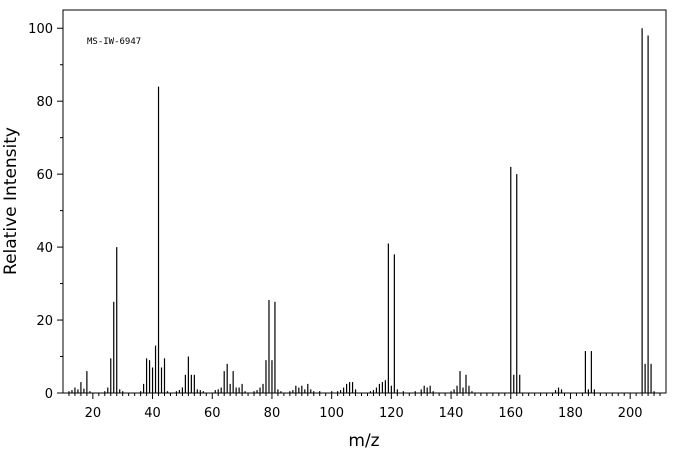 The image size is (676, 455). What do you see at coordinates (93, 413) in the screenshot?
I see `x-tick-label: 20` at bounding box center [93, 413].